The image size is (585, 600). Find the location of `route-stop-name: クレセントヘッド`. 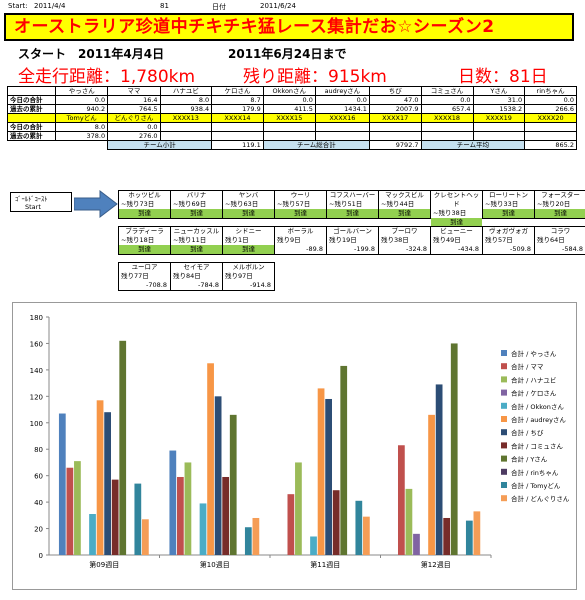

route-stop-name: クレセントヘッド is located at coordinates (456, 199).